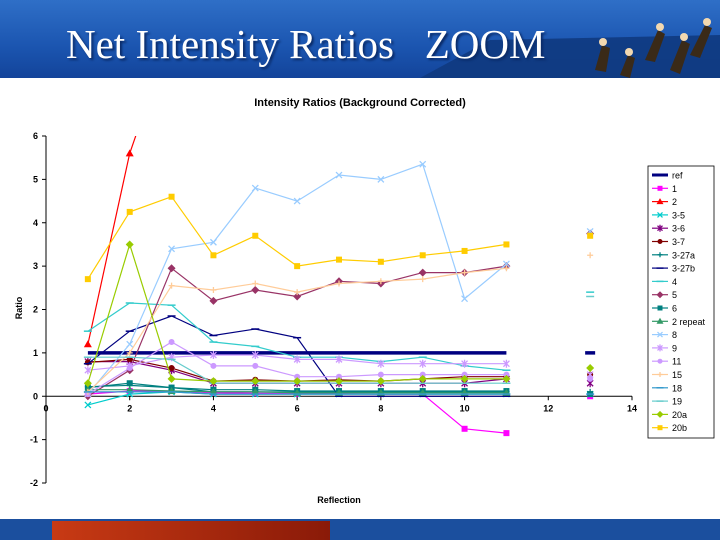 This screenshot has width=720, height=540. I want to click on legend-box, so click(681, 302).